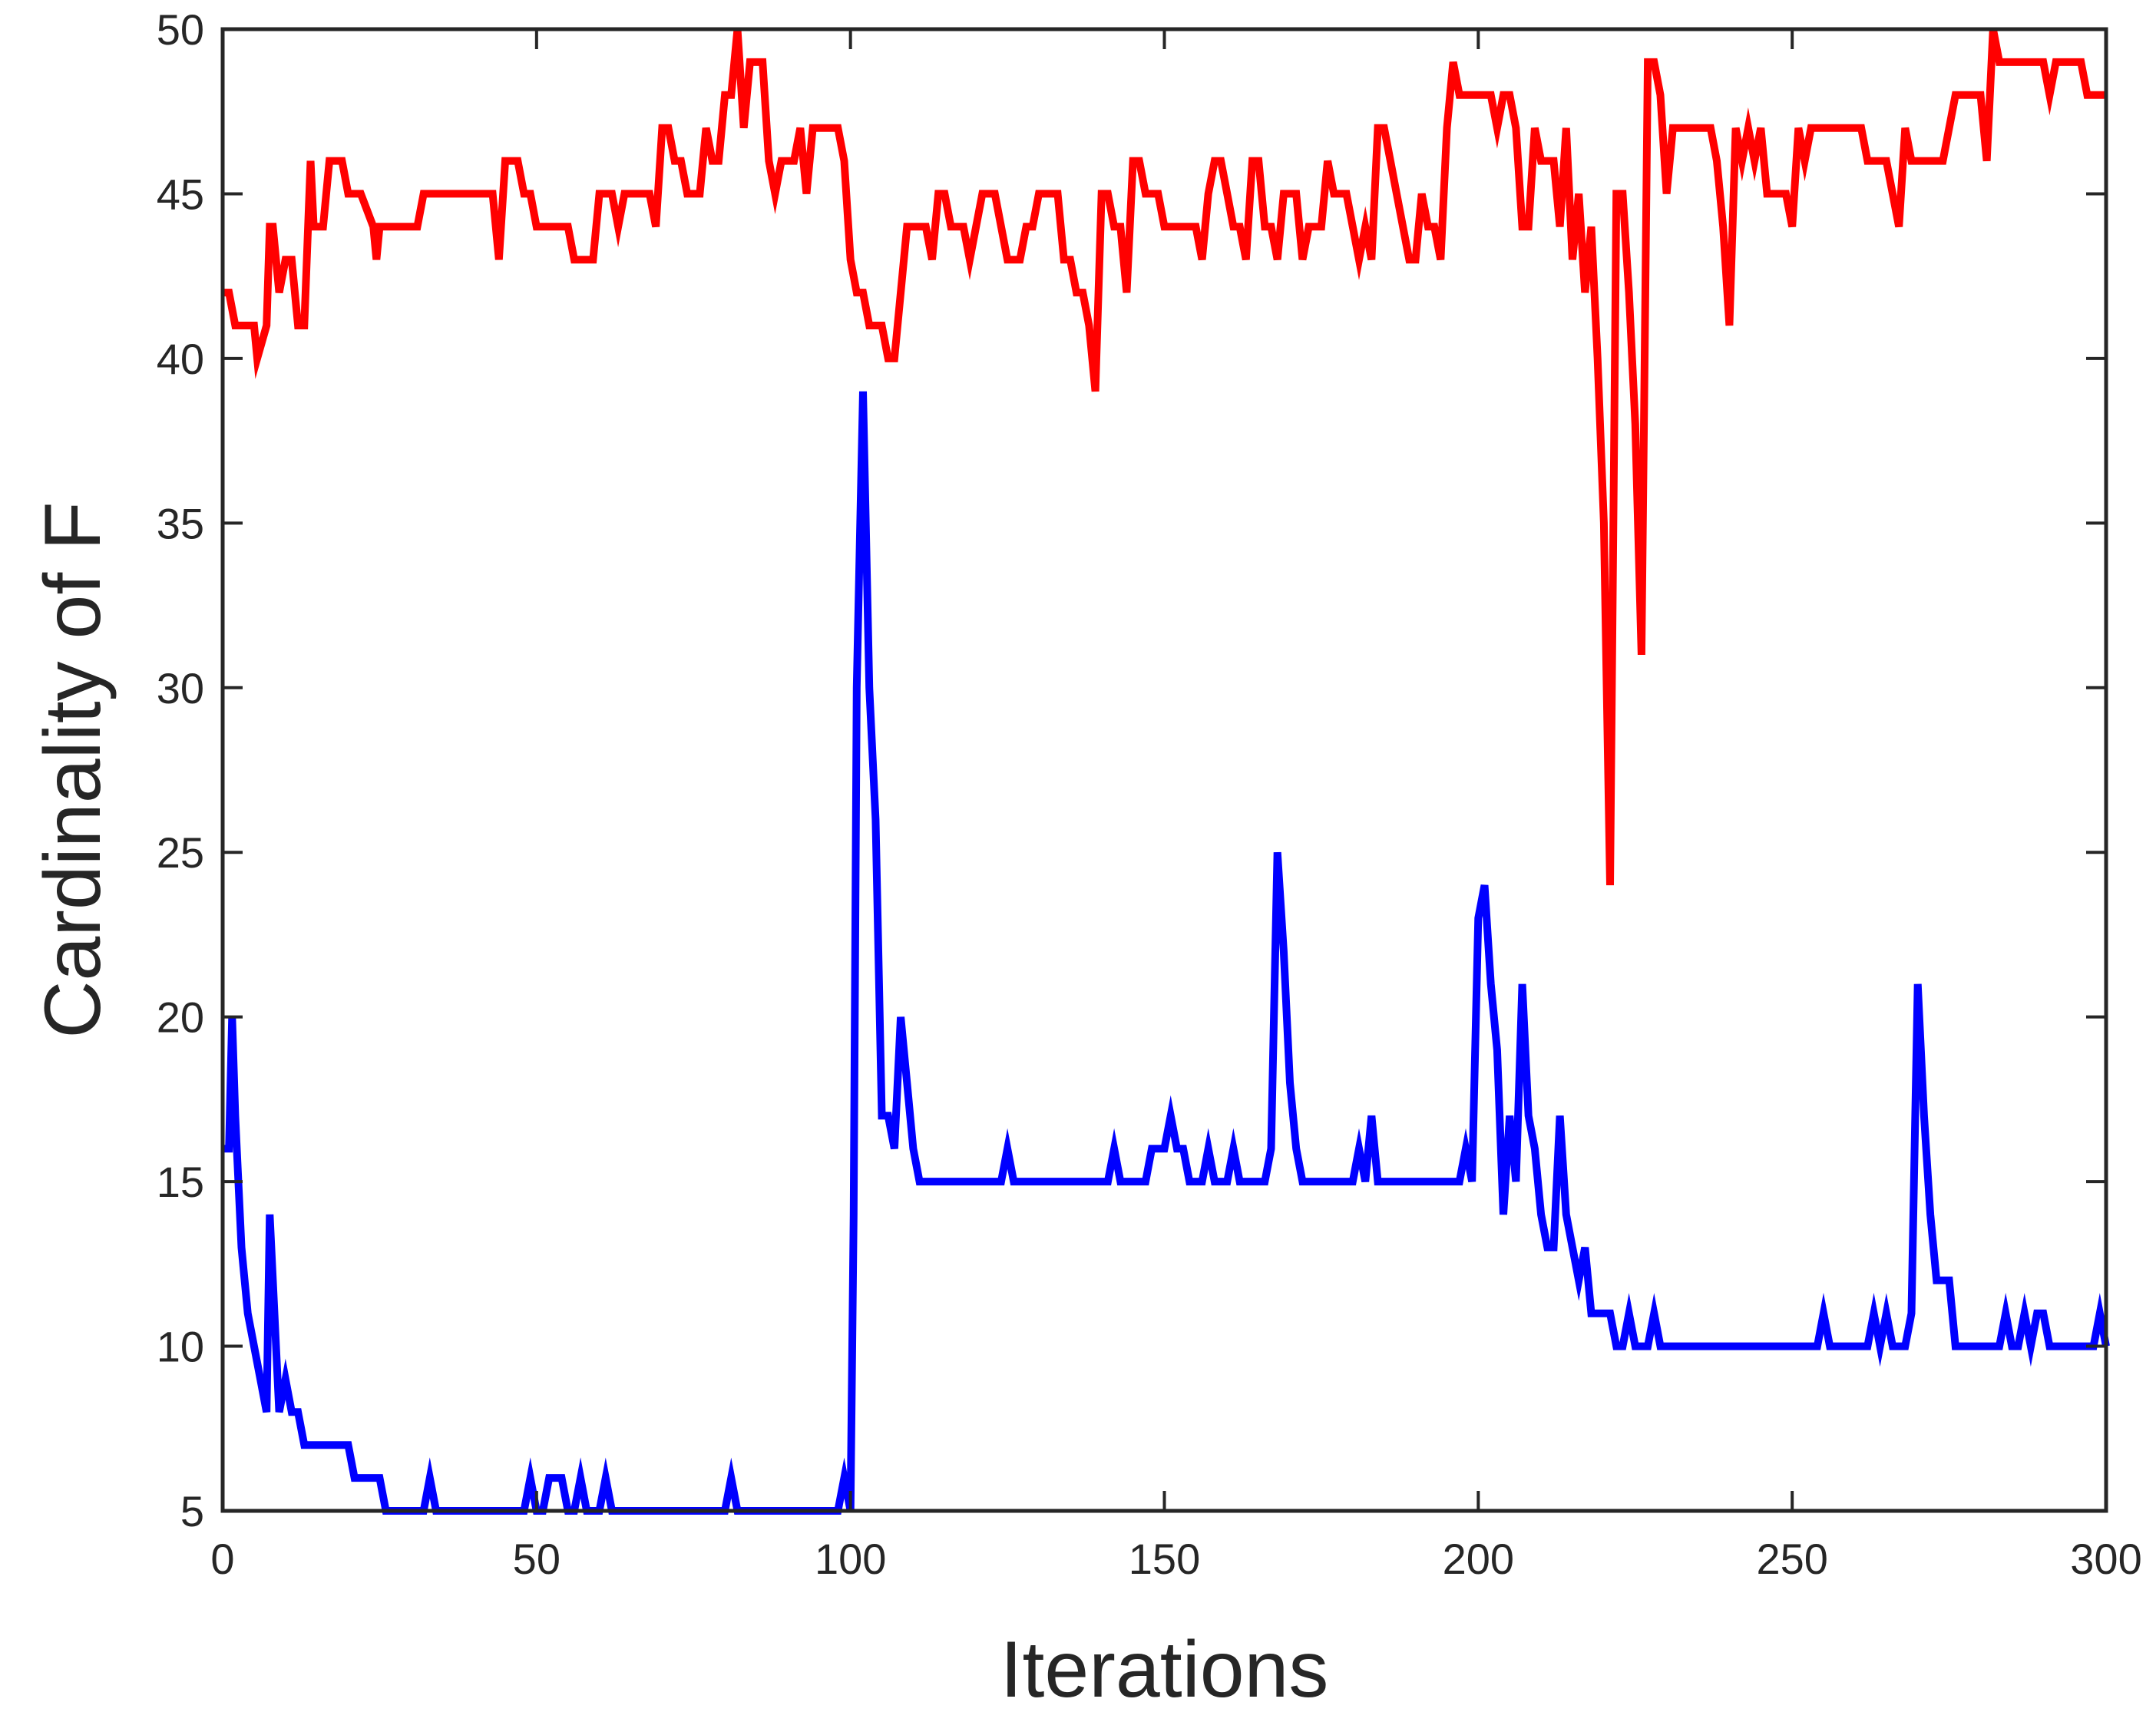 The image size is (2156, 1712). I want to click on y-tick-labels: 5 10 15 20 25 30 35 40 45 50, so click(180, 770).